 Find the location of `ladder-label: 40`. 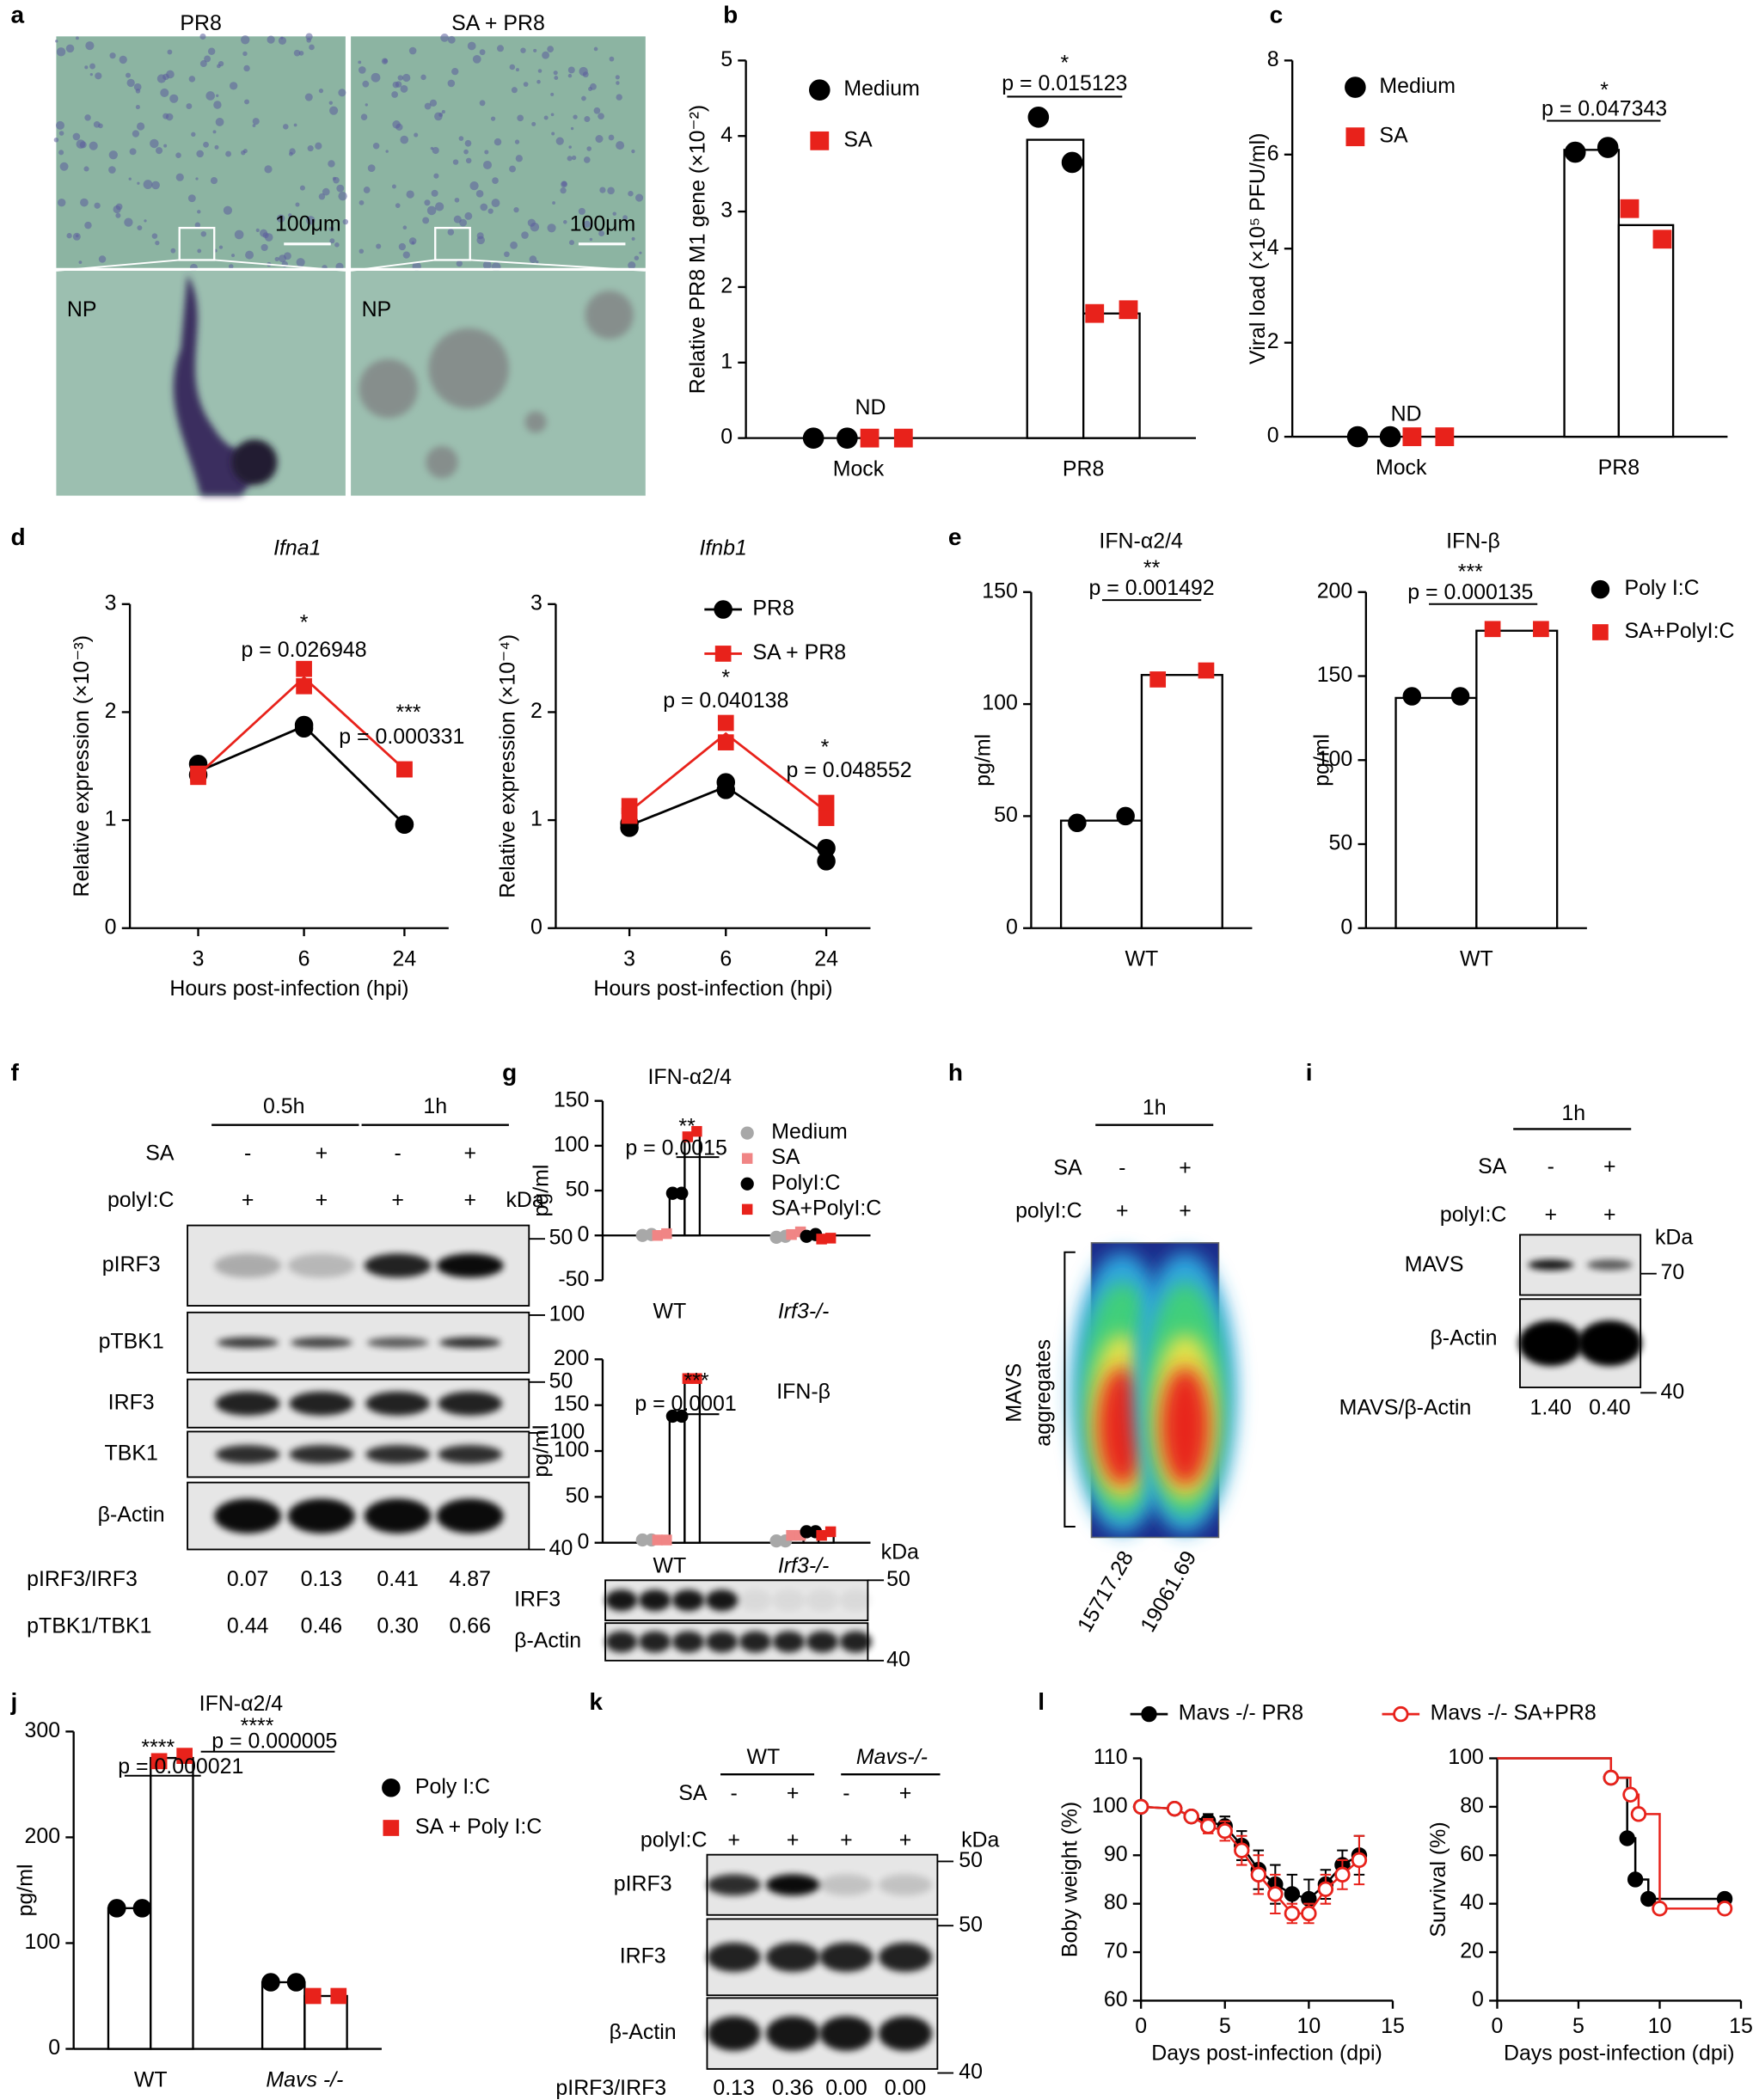

ladder-label: 40 is located at coordinates (971, 2072).